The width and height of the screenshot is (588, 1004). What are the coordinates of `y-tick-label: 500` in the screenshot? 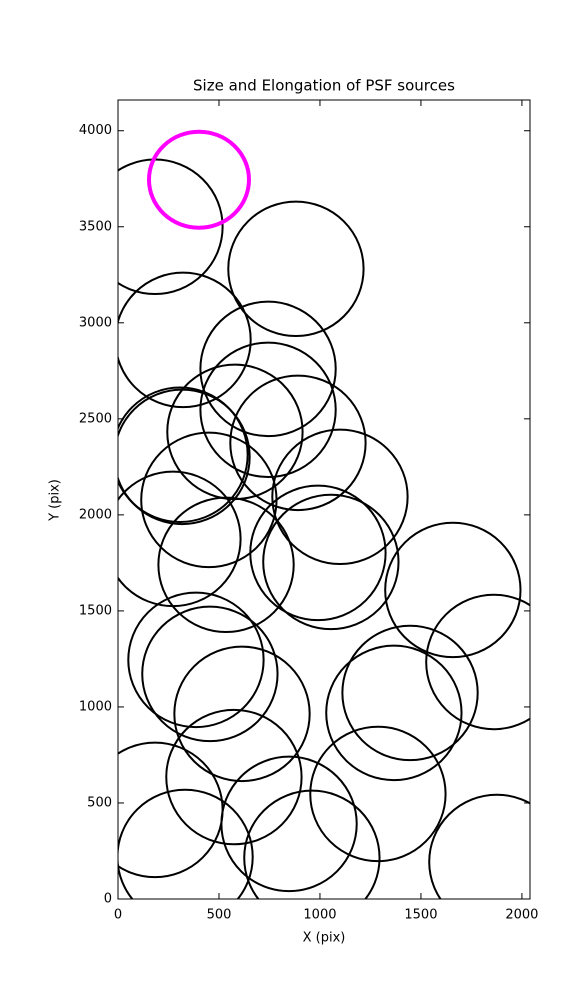 It's located at (99, 802).